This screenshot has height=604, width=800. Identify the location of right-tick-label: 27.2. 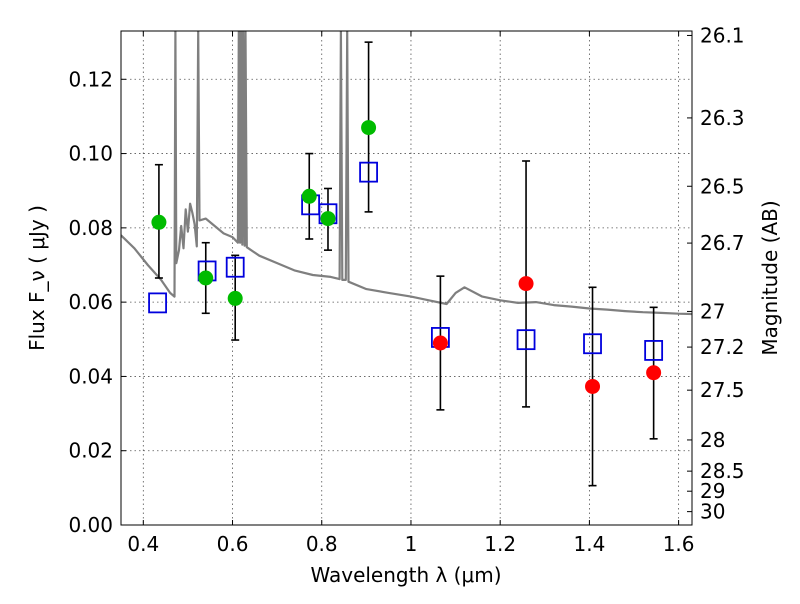
(722, 347).